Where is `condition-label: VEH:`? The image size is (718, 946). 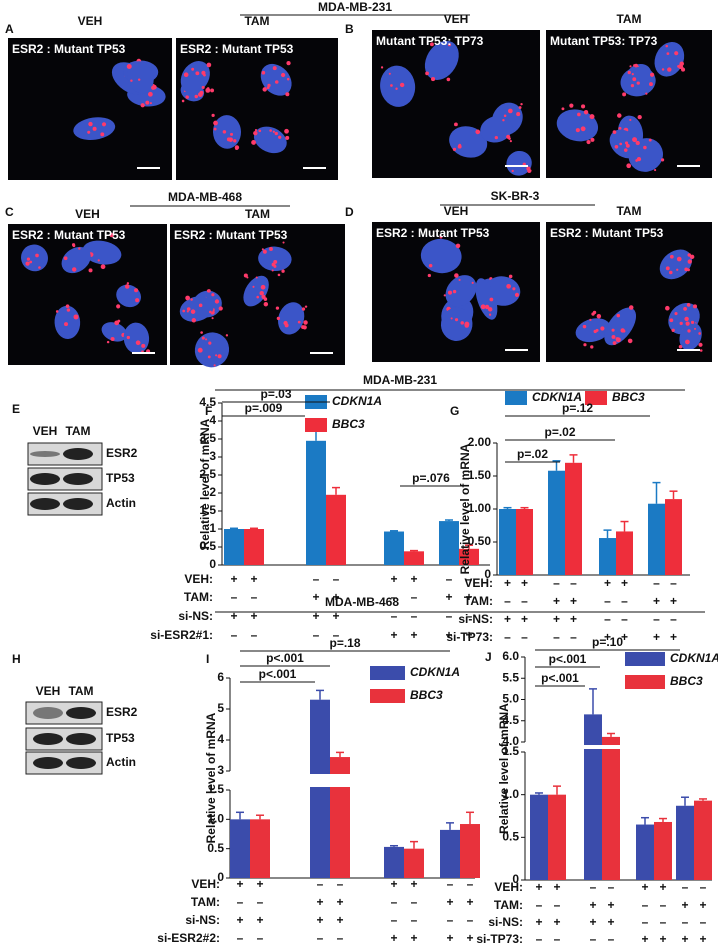
condition-label: VEH: is located at coordinates (508, 887).